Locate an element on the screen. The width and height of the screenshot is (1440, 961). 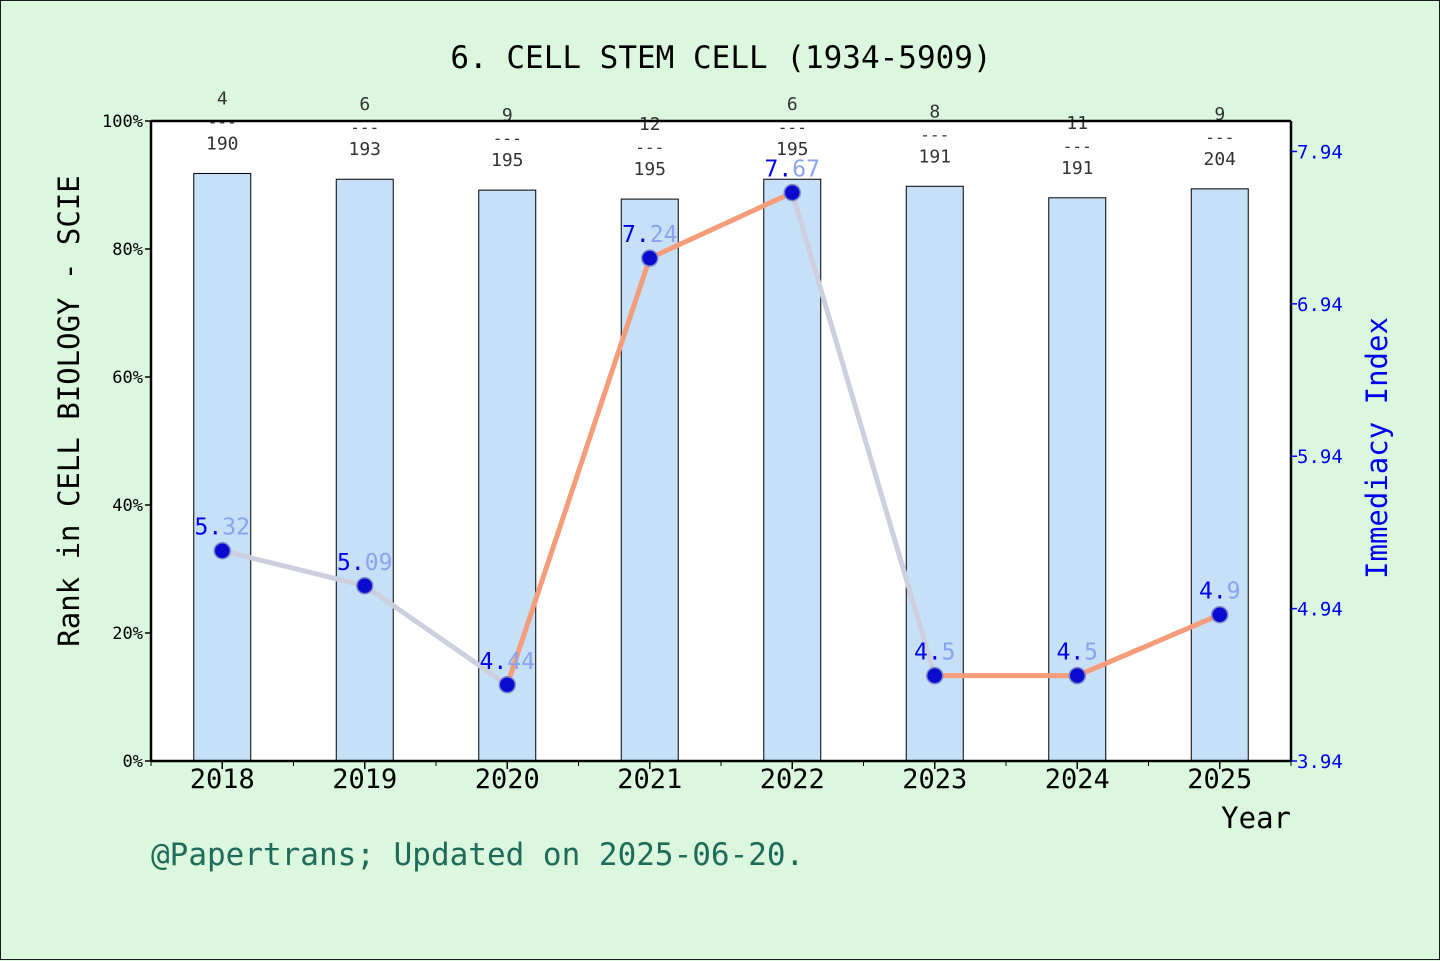
bar-2018 is located at coordinates (222, 467).